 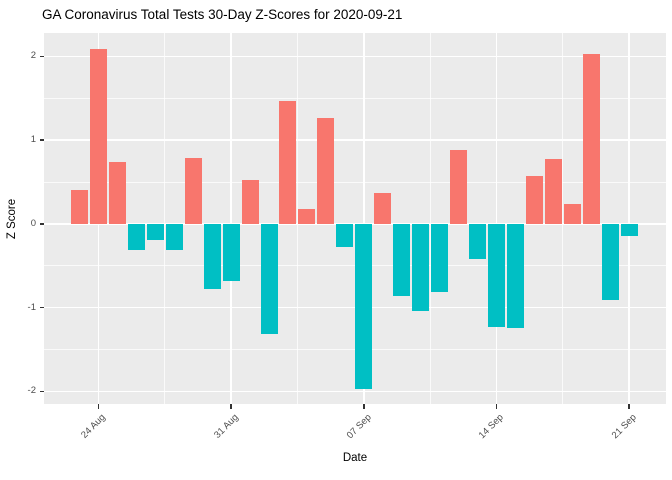 I want to click on x-axis-title: Date, so click(x=355, y=458).